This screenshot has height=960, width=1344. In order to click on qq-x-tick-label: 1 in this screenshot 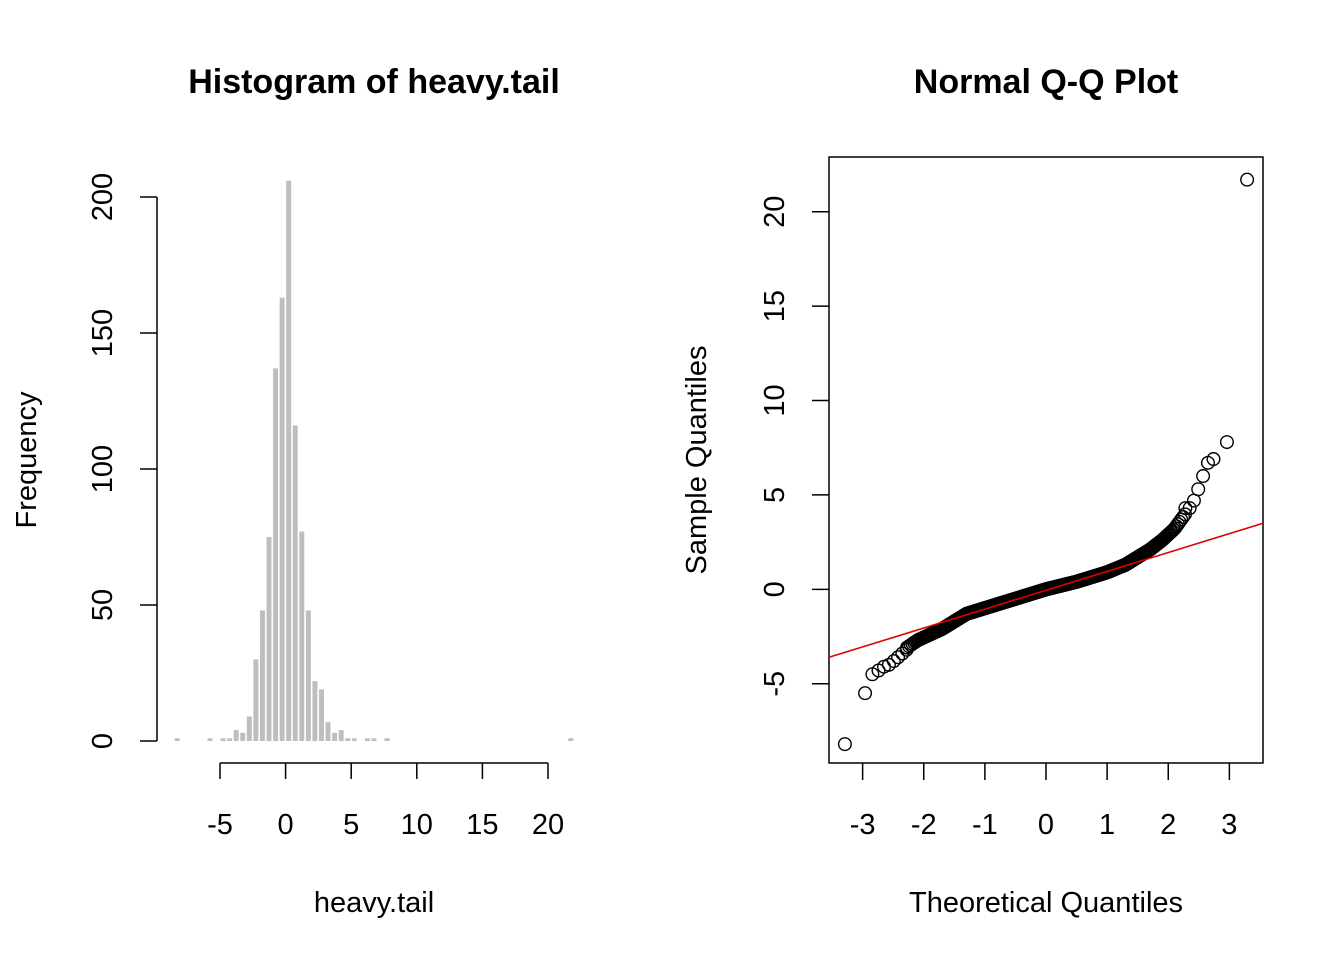, I will do `click(1107, 825)`.